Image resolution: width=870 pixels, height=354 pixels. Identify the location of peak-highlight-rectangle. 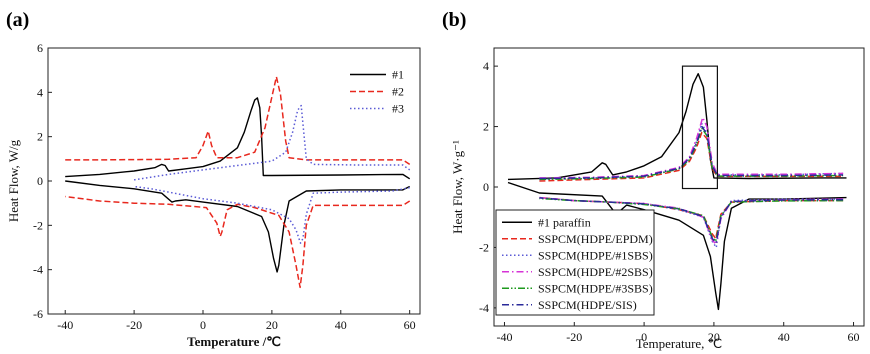
(699, 127).